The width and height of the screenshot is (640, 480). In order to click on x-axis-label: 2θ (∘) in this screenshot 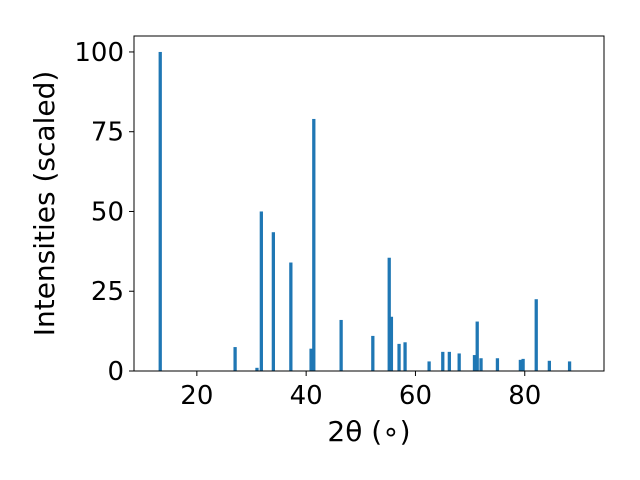, I will do `click(368, 431)`.